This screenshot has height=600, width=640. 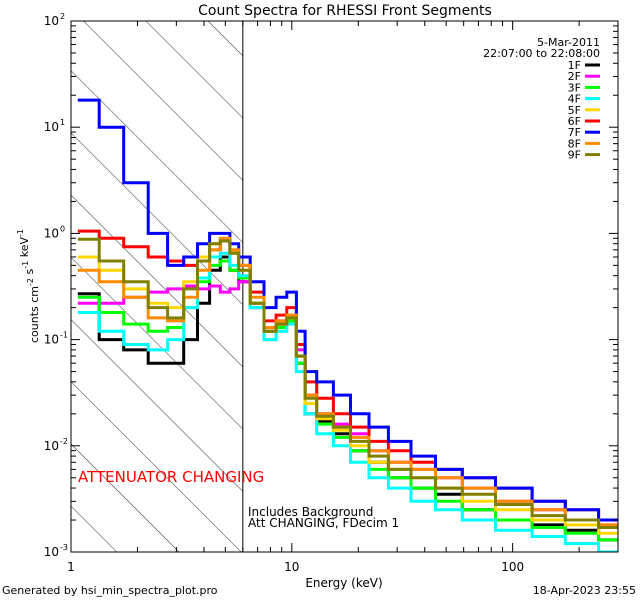 I want to click on x-axis-label: Energy (keV), so click(x=343, y=583).